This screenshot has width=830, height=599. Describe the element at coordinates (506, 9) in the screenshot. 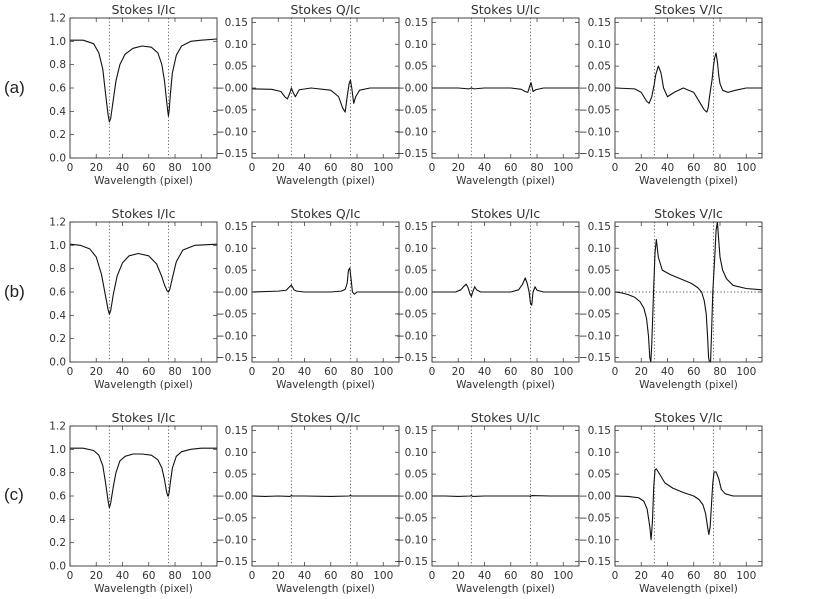

I see `panel-title: Stokes U/Ic` at that location.